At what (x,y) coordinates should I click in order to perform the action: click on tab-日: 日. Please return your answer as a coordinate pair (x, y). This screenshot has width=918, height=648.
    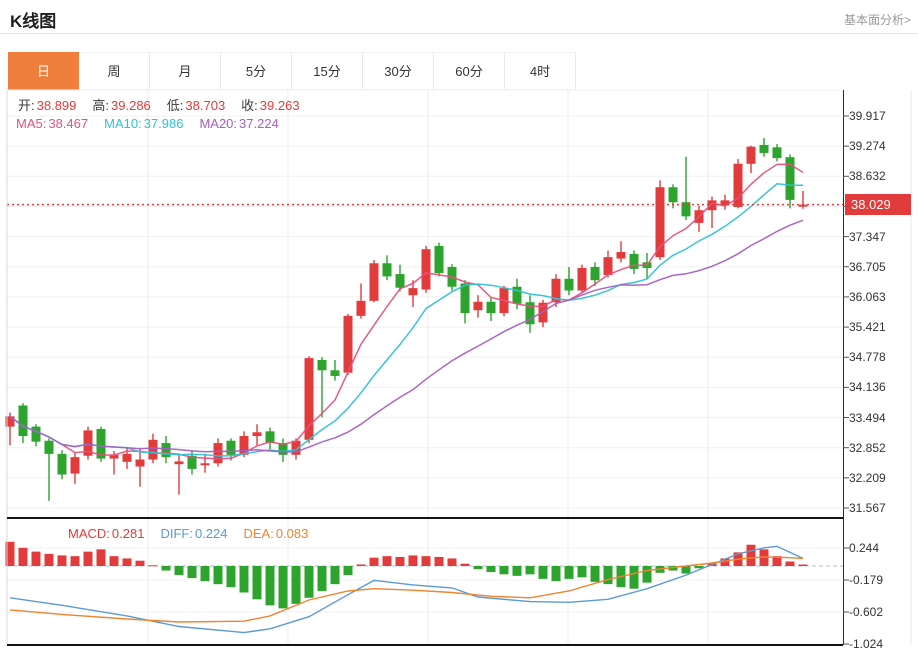
    Looking at the image, I should click on (43, 71).